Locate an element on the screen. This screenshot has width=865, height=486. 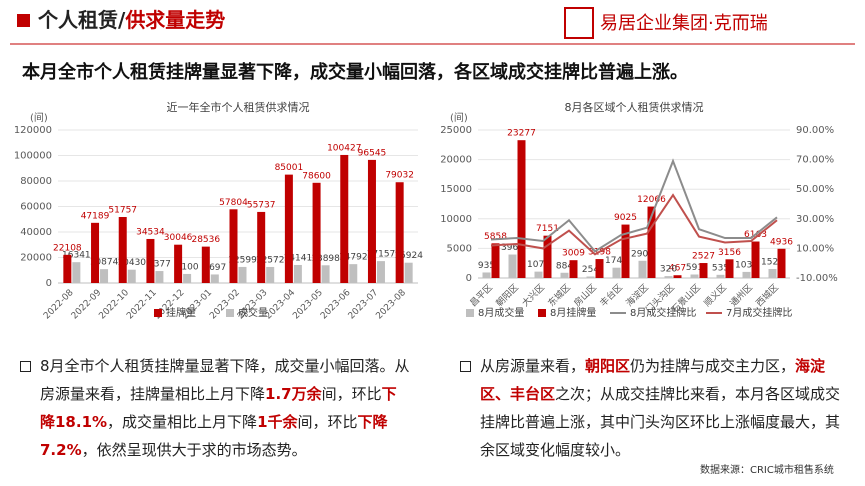
x-tick-label: 顺义区 is located at coordinates (715, 295).